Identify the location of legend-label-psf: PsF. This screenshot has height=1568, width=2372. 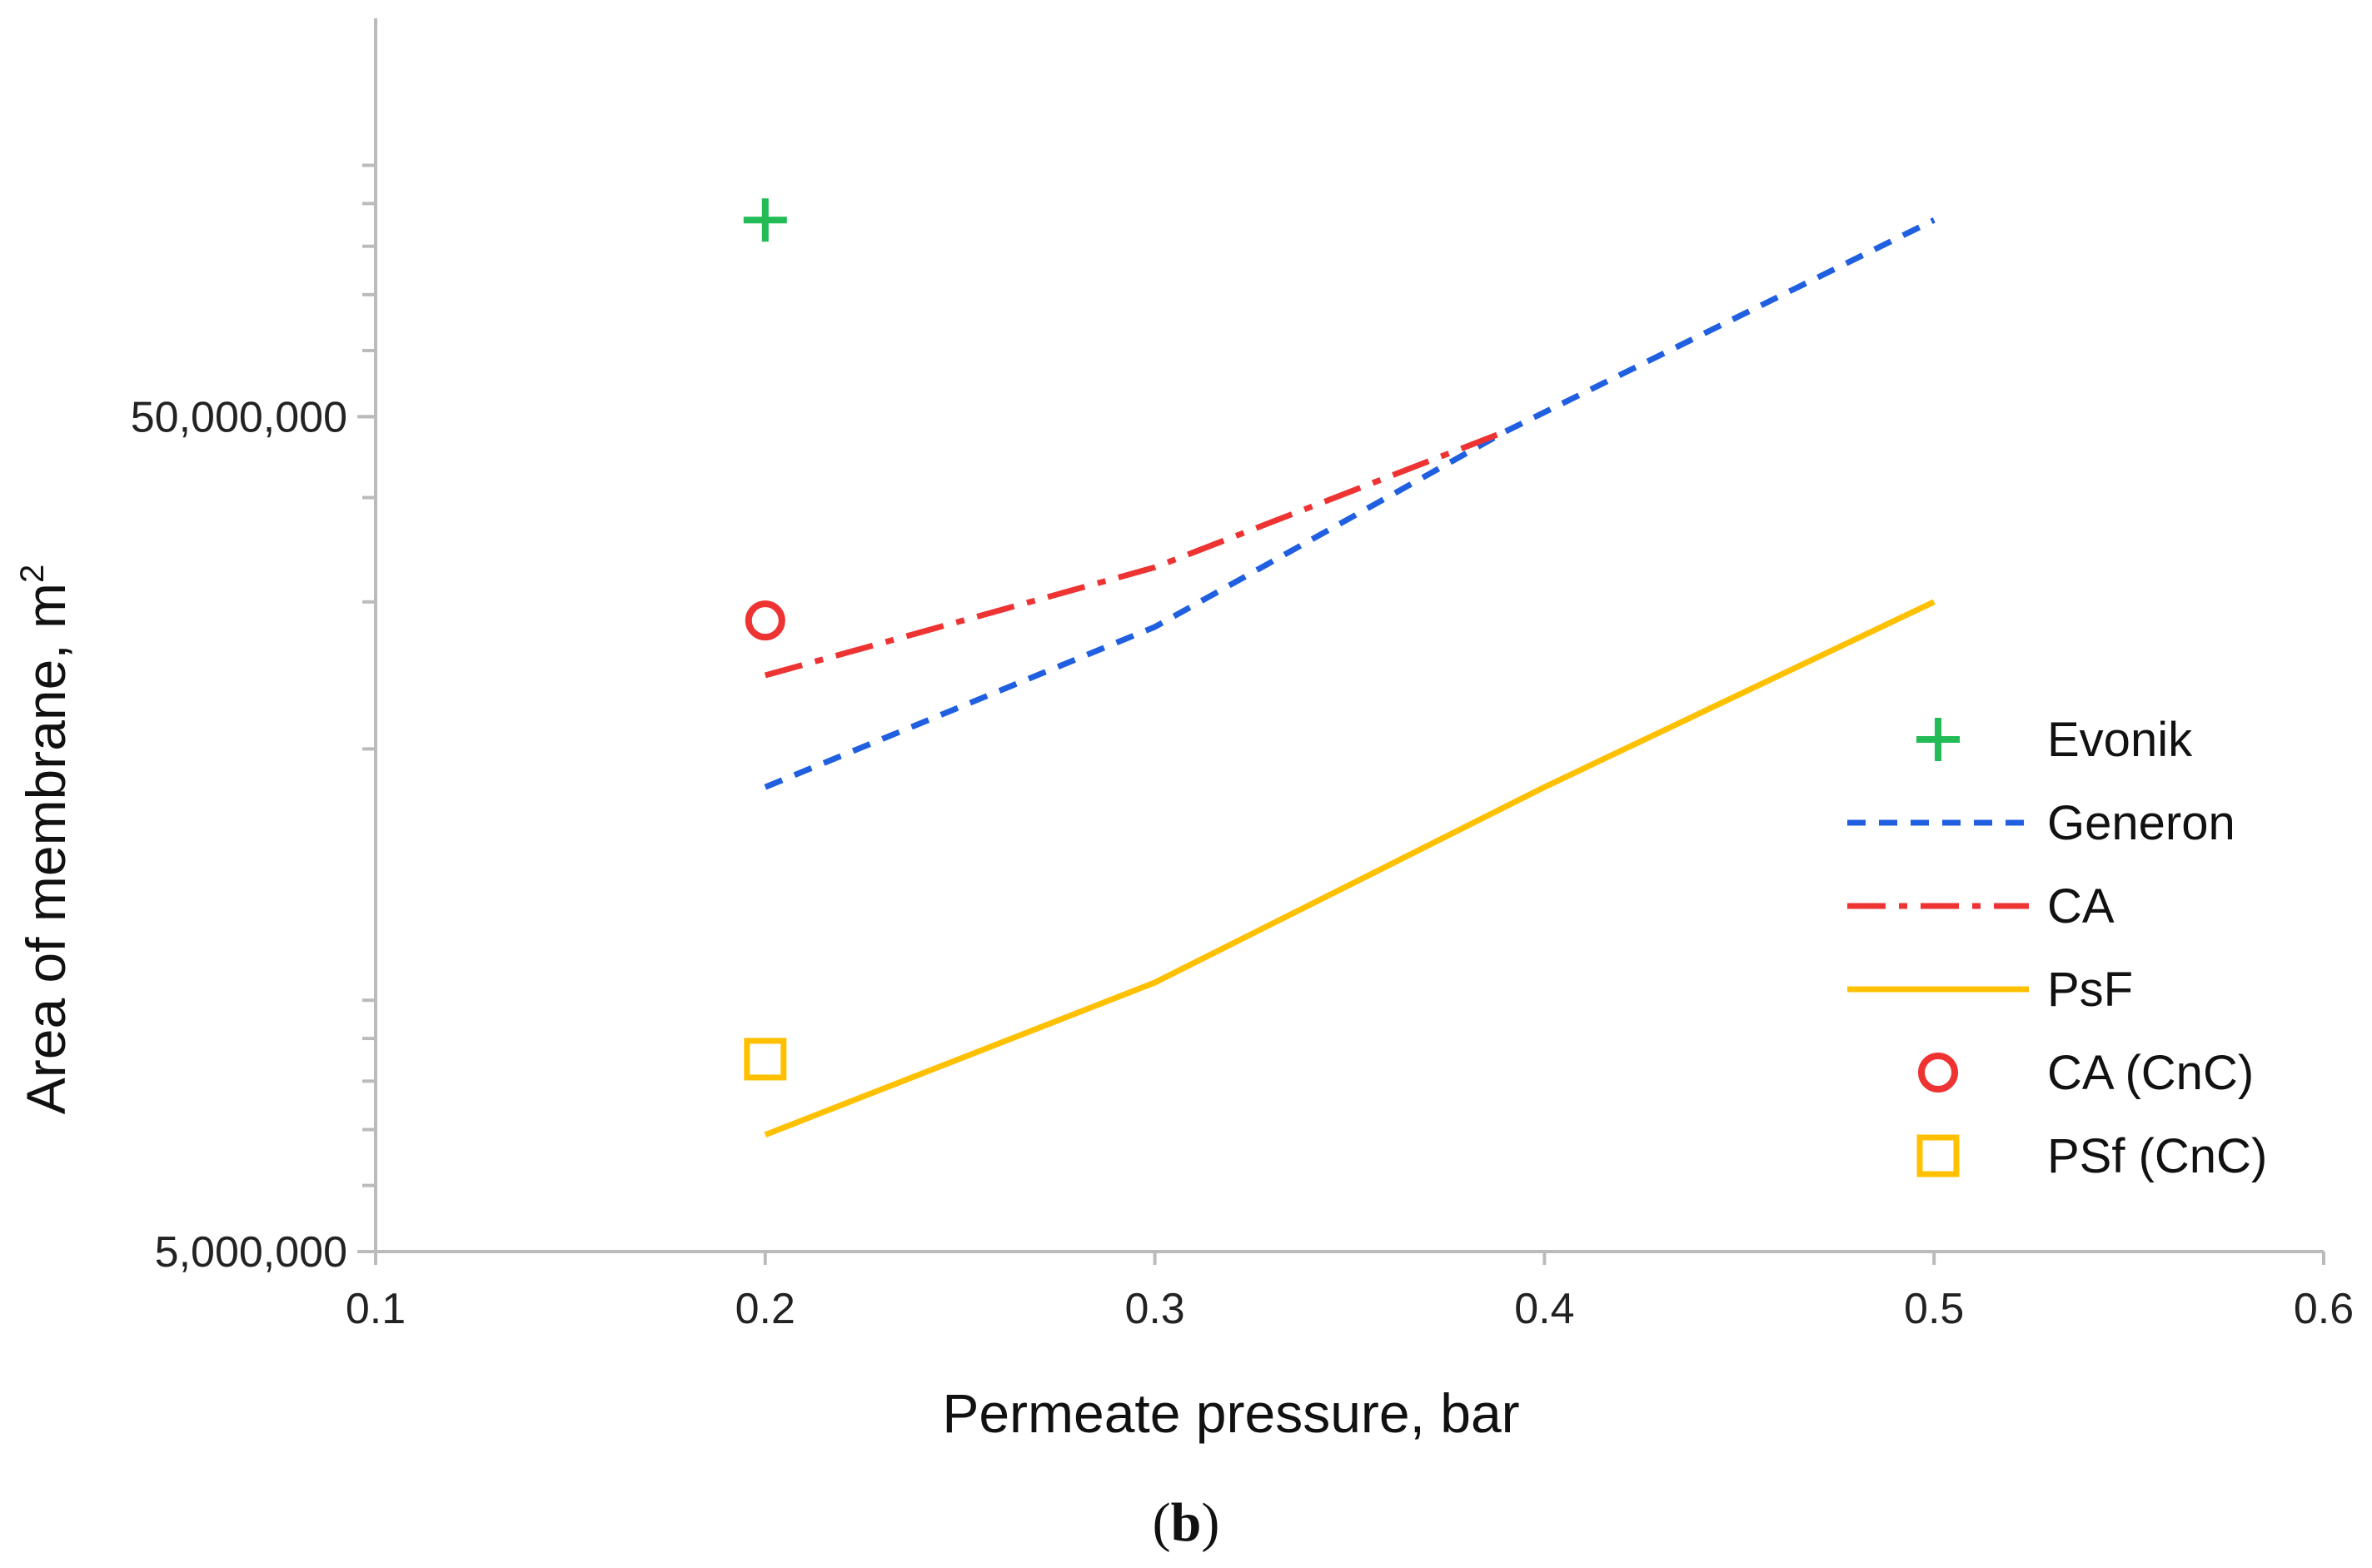
(2090, 990).